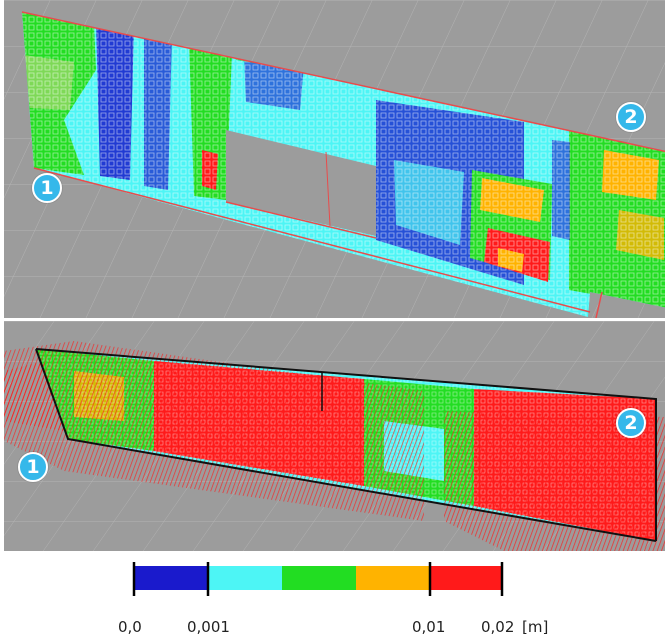 Image resolution: width=665 pixels, height=636 pixels. What do you see at coordinates (301, 220) in the screenshot?
I see `door-sill-line` at bounding box center [301, 220].